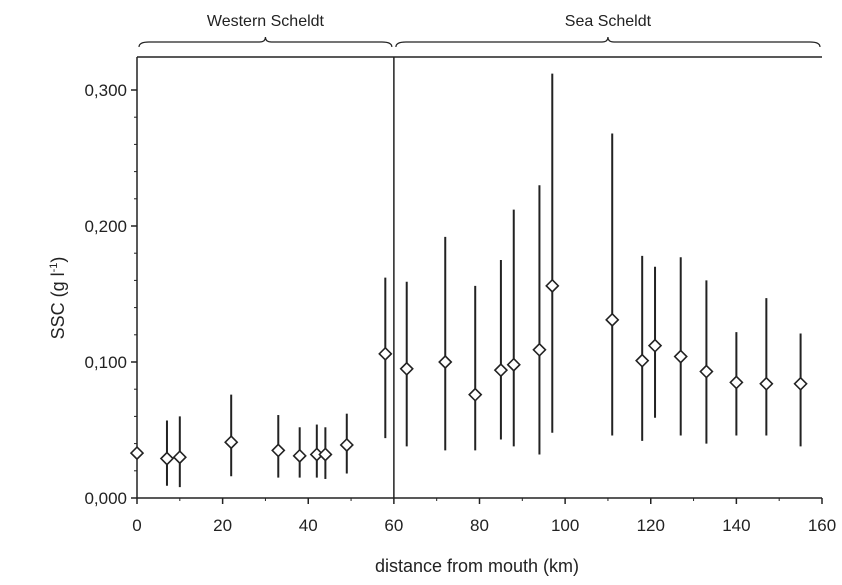 This screenshot has height=585, width=842. I want to click on x-axis-label: distance from mouth (km), so click(477, 566).